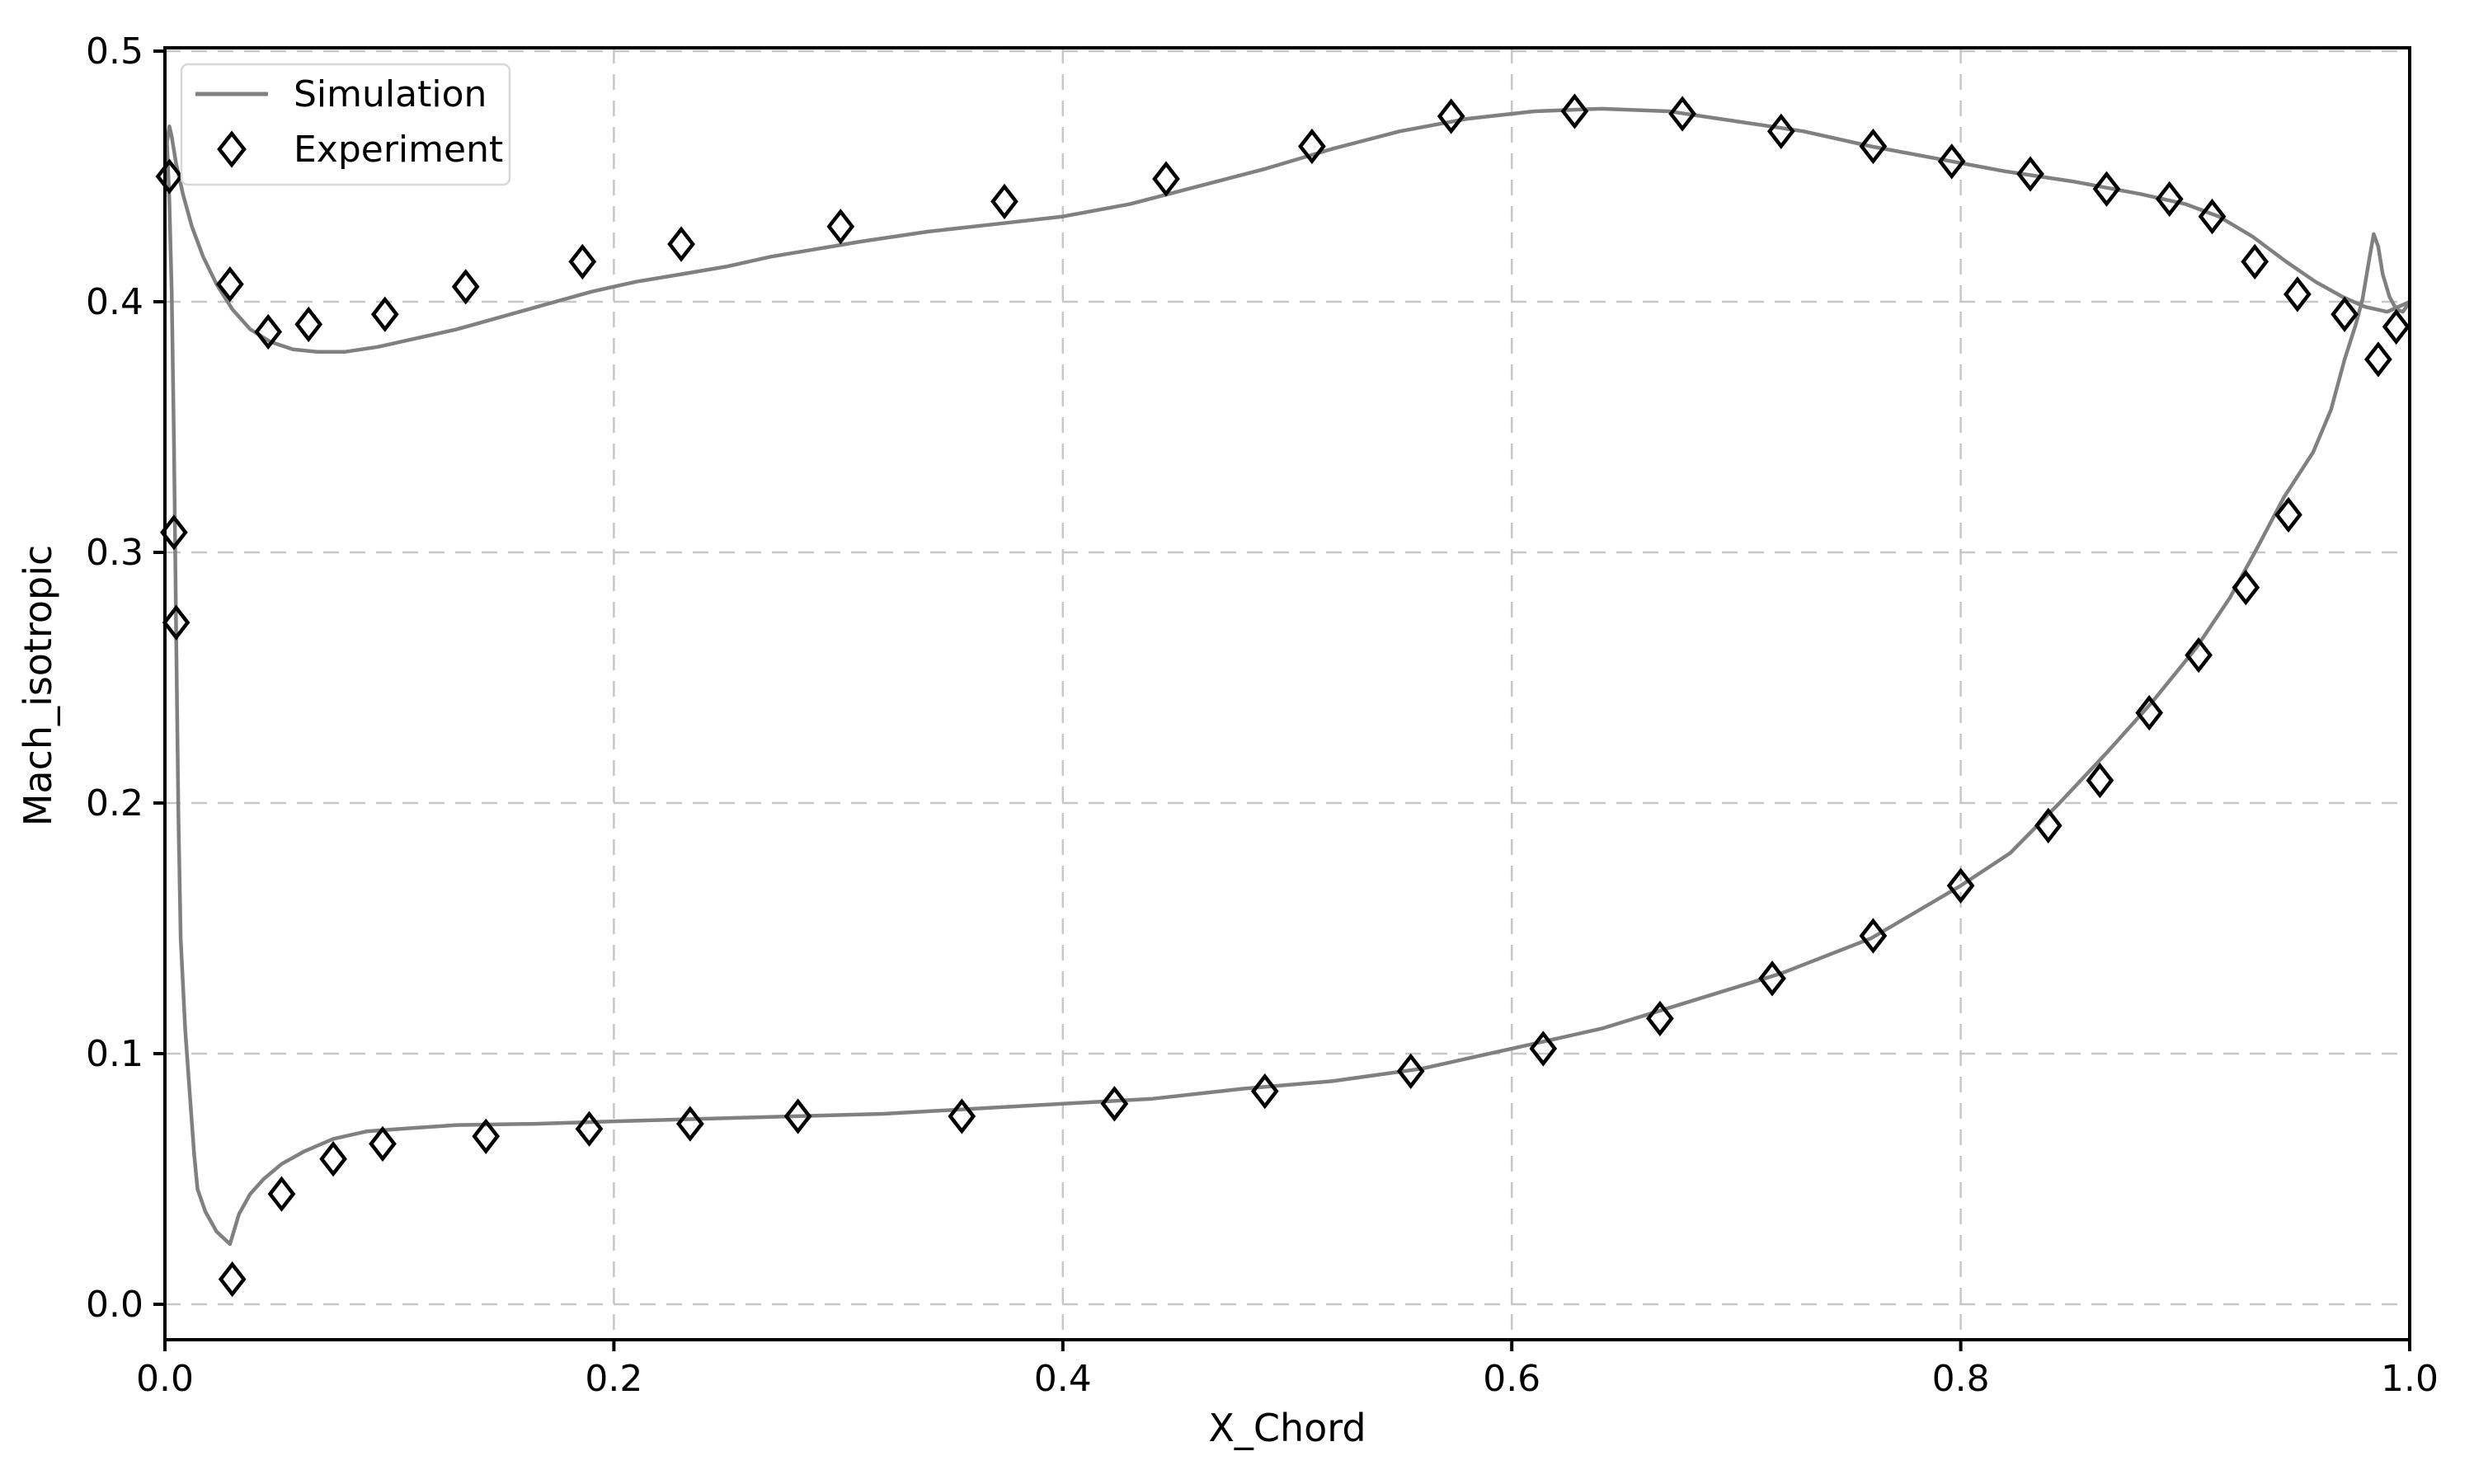  Describe the element at coordinates (114, 1305) in the screenshot. I see `y-tick-label: 0.0` at that location.